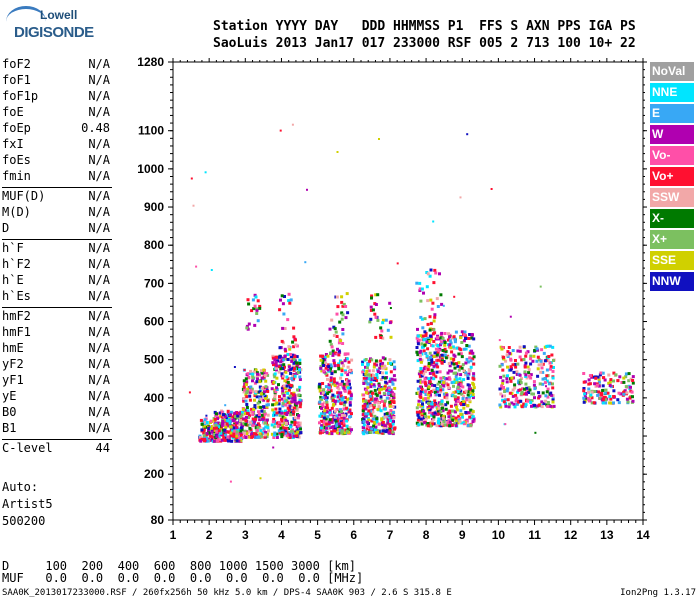  Describe the element at coordinates (658, 593) in the screenshot. I see `footer-version: Ion2Png 1.3.17` at that location.